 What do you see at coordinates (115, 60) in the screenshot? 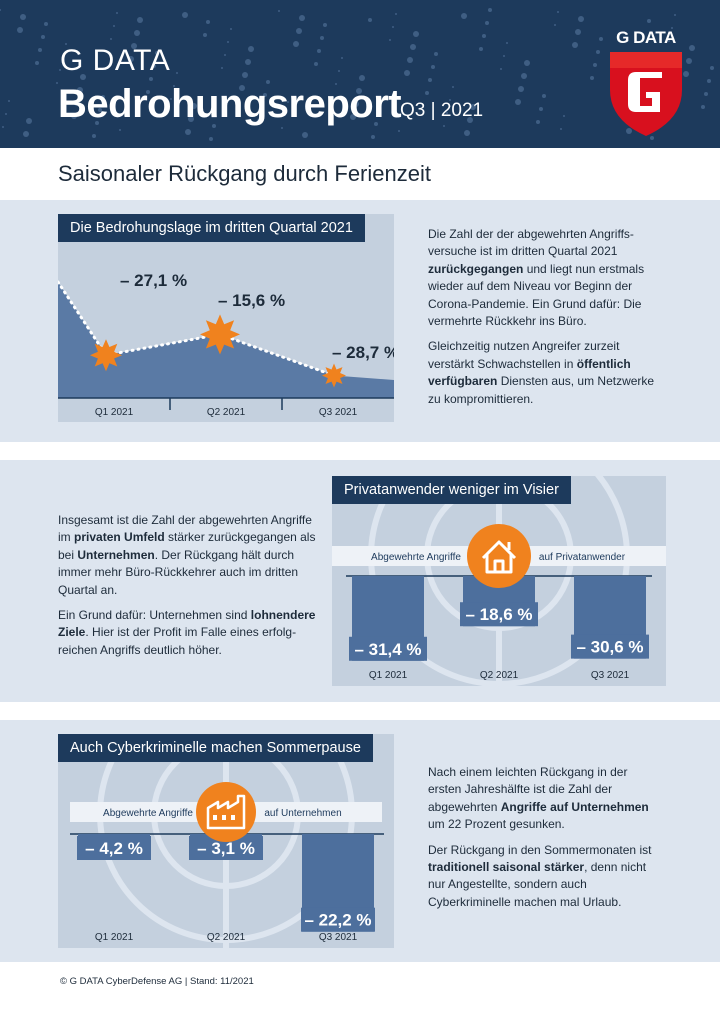
I see `brand-name: G DATA` at bounding box center [115, 60].